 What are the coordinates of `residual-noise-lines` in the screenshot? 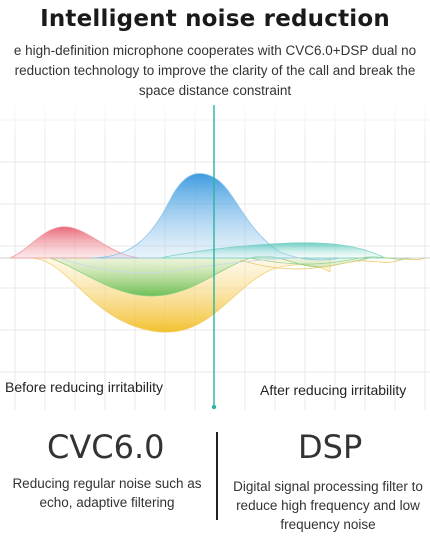 It's located at (242, 265).